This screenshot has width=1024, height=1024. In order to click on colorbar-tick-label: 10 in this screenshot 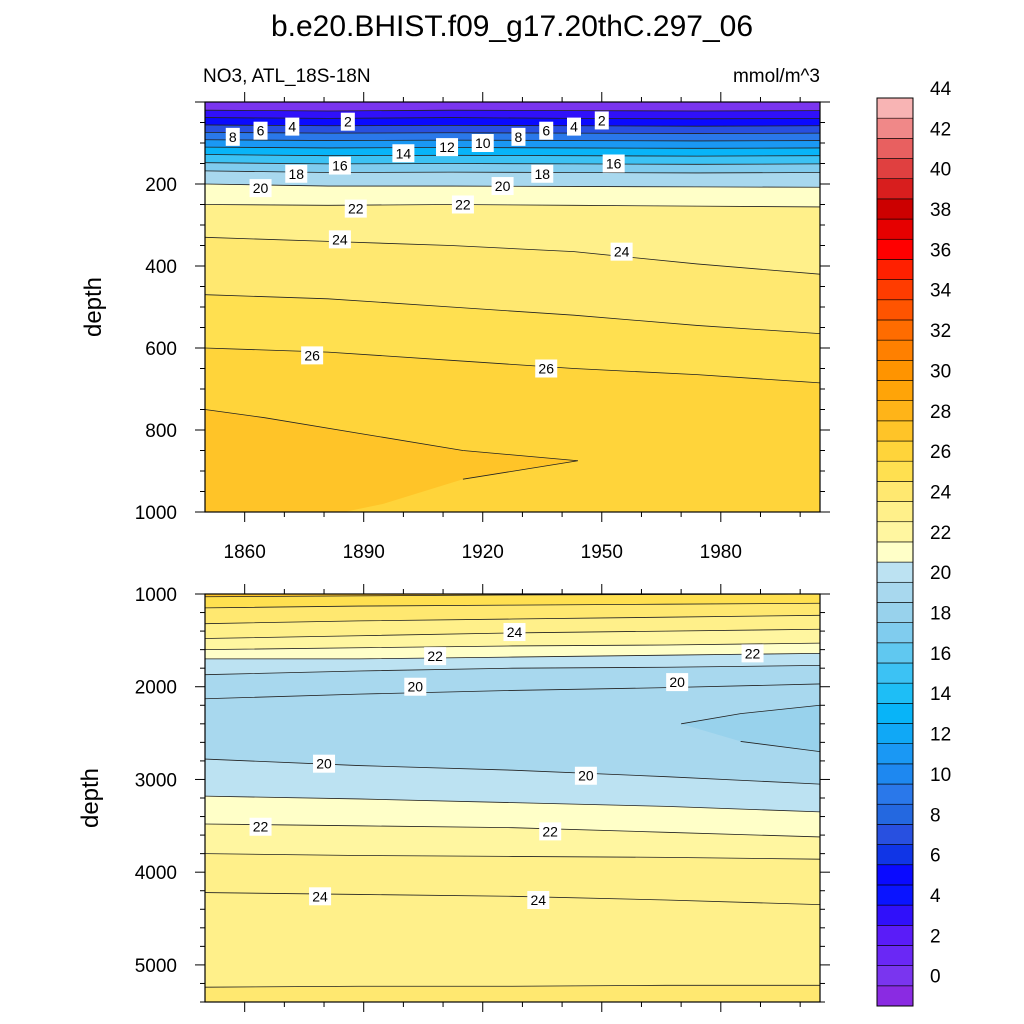, I will do `click(940, 775)`.